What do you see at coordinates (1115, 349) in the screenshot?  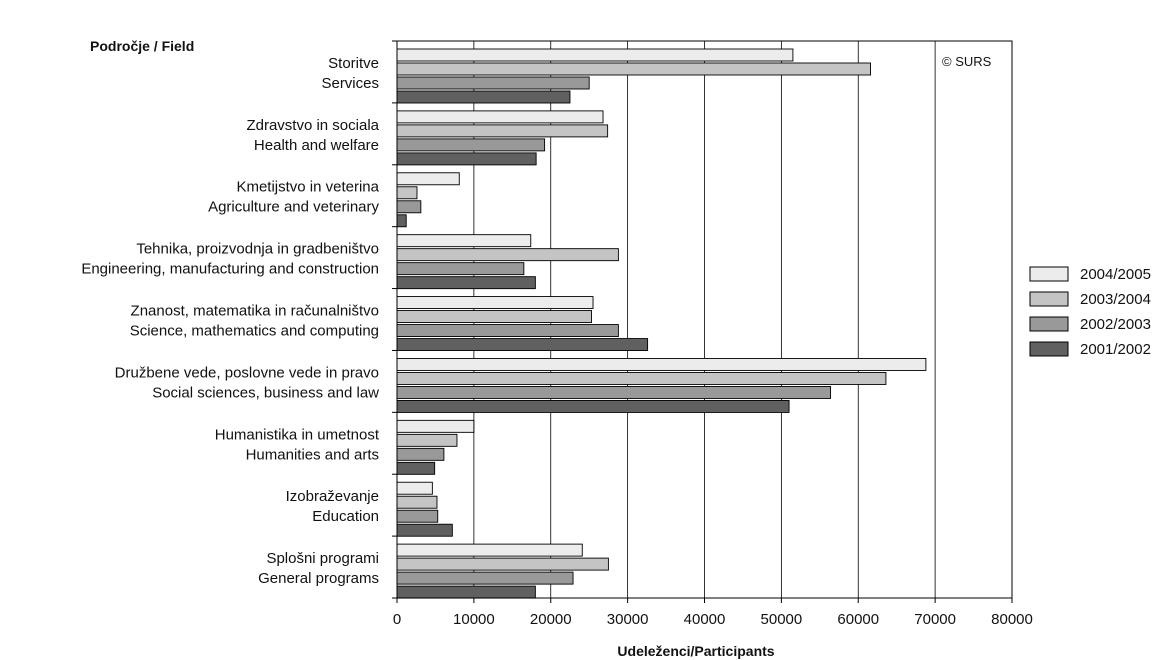 I see `legend-label: 2001/2002` at bounding box center [1115, 349].